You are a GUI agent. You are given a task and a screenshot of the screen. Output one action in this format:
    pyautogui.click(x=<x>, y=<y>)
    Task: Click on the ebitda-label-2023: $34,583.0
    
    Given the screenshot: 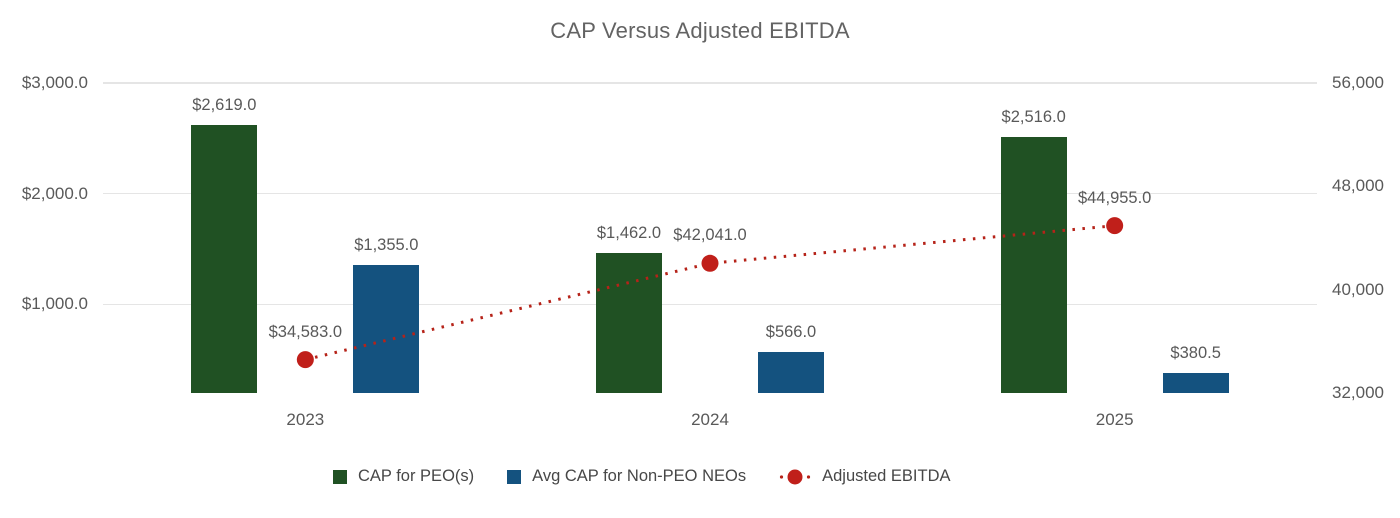 What is the action you would take?
    pyautogui.click(x=305, y=331)
    